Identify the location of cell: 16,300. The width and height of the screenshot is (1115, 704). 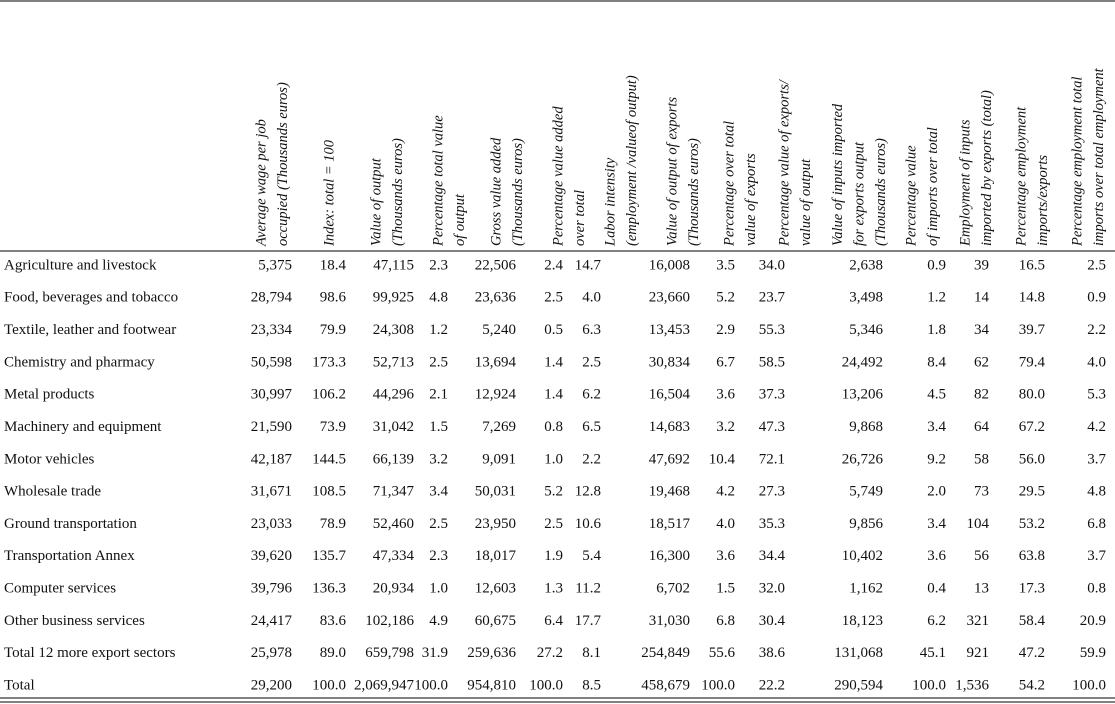
(669, 556).